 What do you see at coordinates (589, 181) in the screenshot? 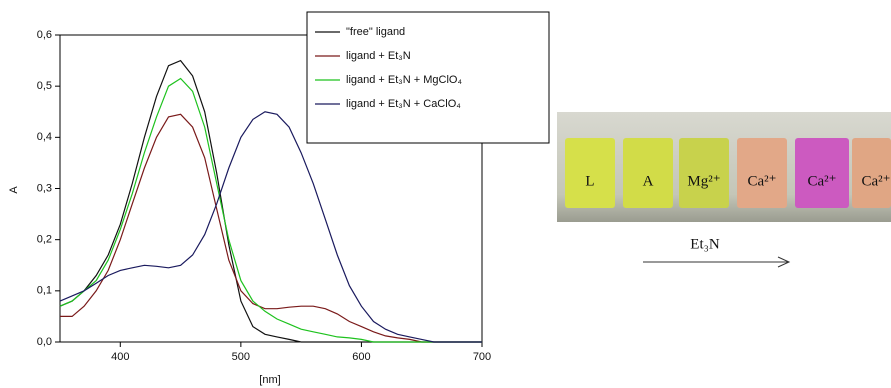
I see `vial-label: L` at bounding box center [589, 181].